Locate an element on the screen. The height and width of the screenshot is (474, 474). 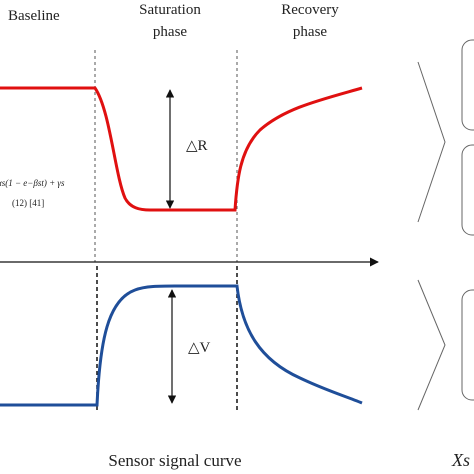
saturation-label: phase is located at coordinates (170, 32).